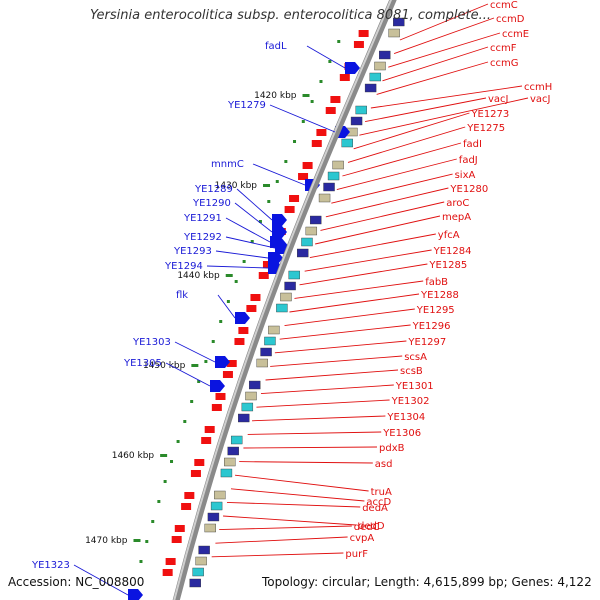  What do you see at coordinates (456, 217) in the screenshot?
I see `reverse-gene-label: mepA` at bounding box center [456, 217].